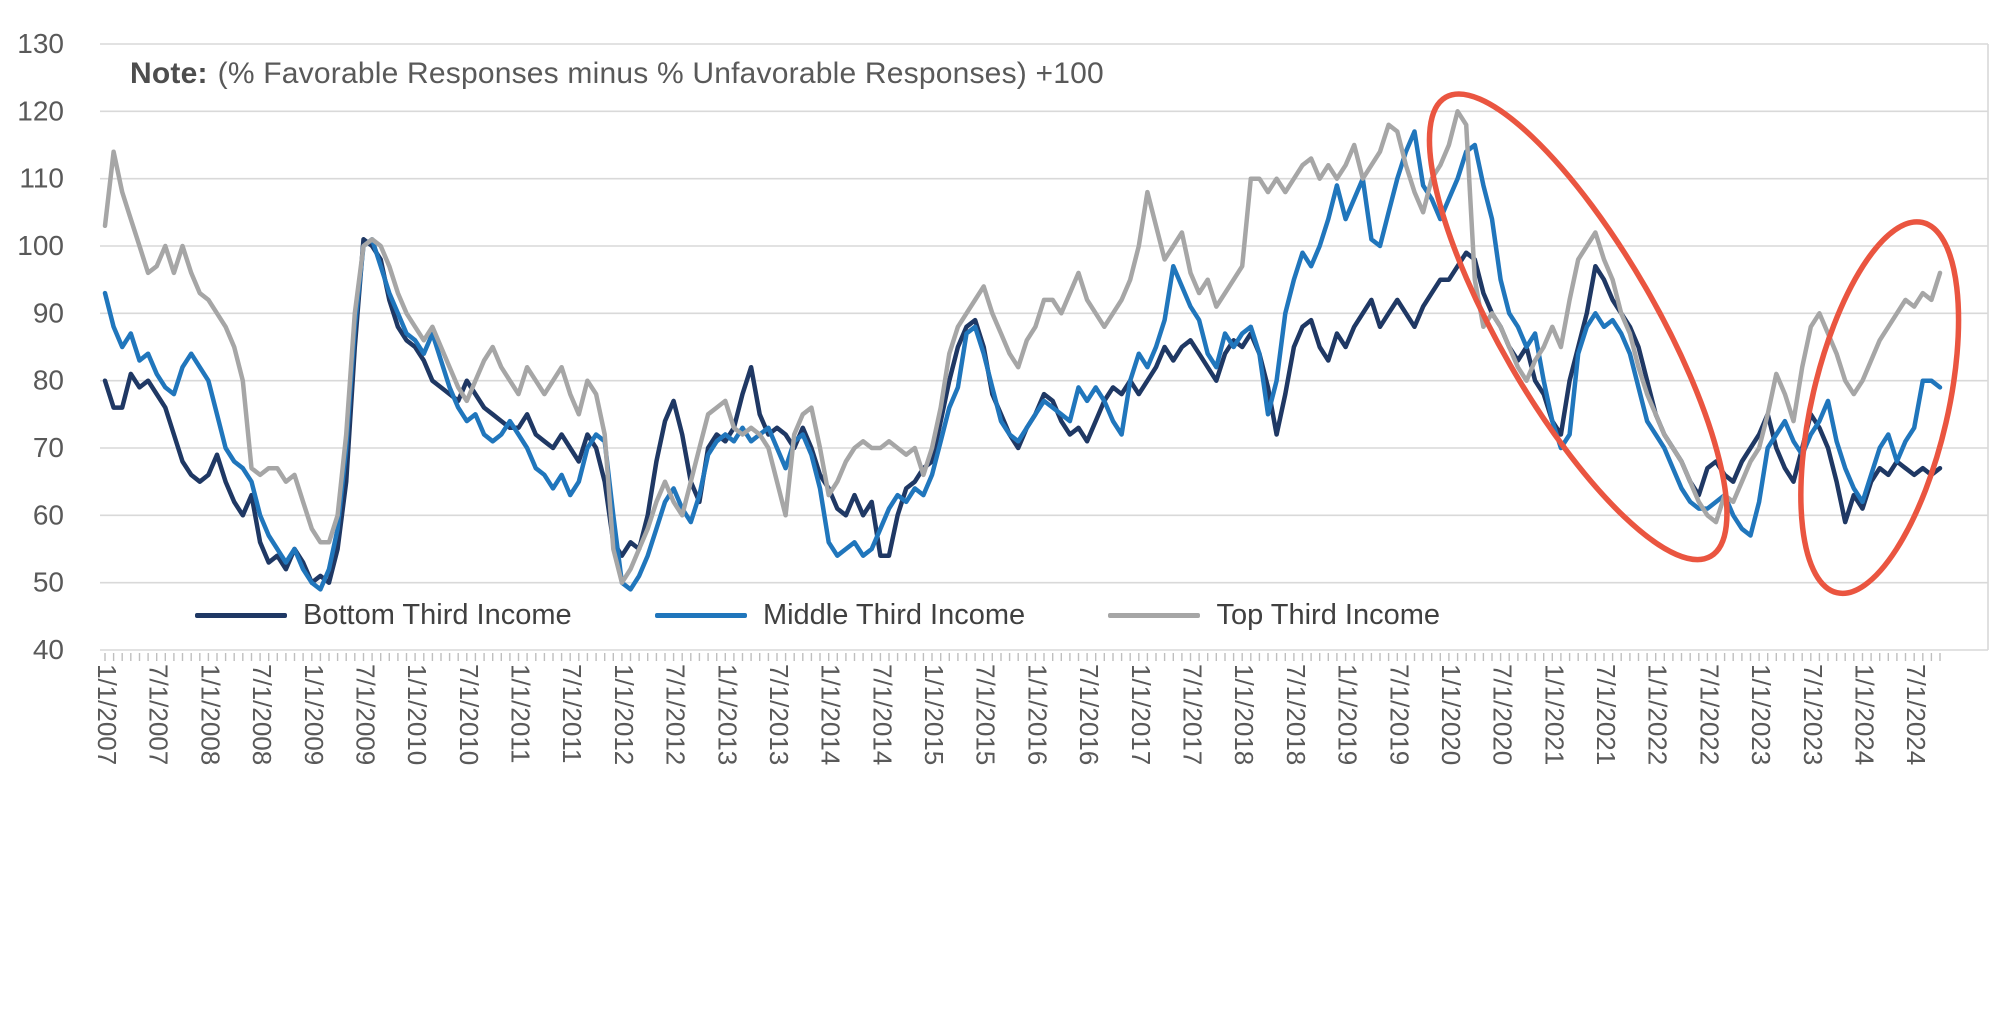 This screenshot has width=2000, height=1023. I want to click on x-axis-label: 1/1/2015, so click(934, 714).